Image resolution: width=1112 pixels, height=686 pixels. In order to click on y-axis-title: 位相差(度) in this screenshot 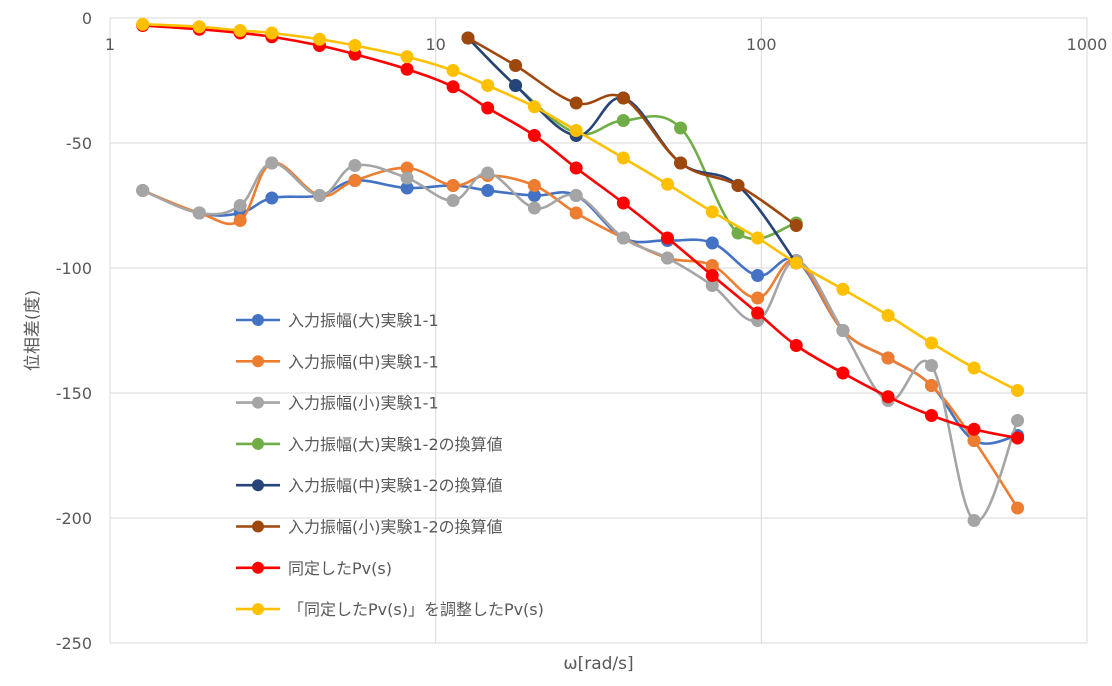, I will do `click(33, 330)`.